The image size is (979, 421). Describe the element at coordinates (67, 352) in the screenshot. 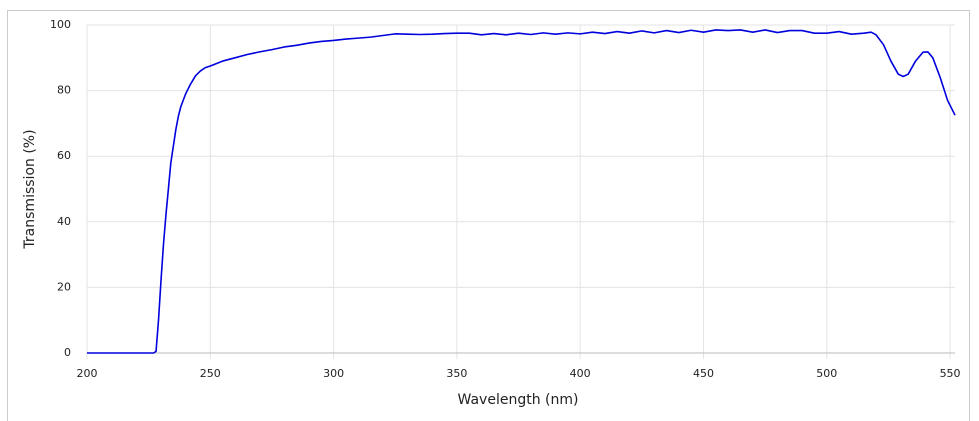

I see `y-tick-label: 0` at that location.